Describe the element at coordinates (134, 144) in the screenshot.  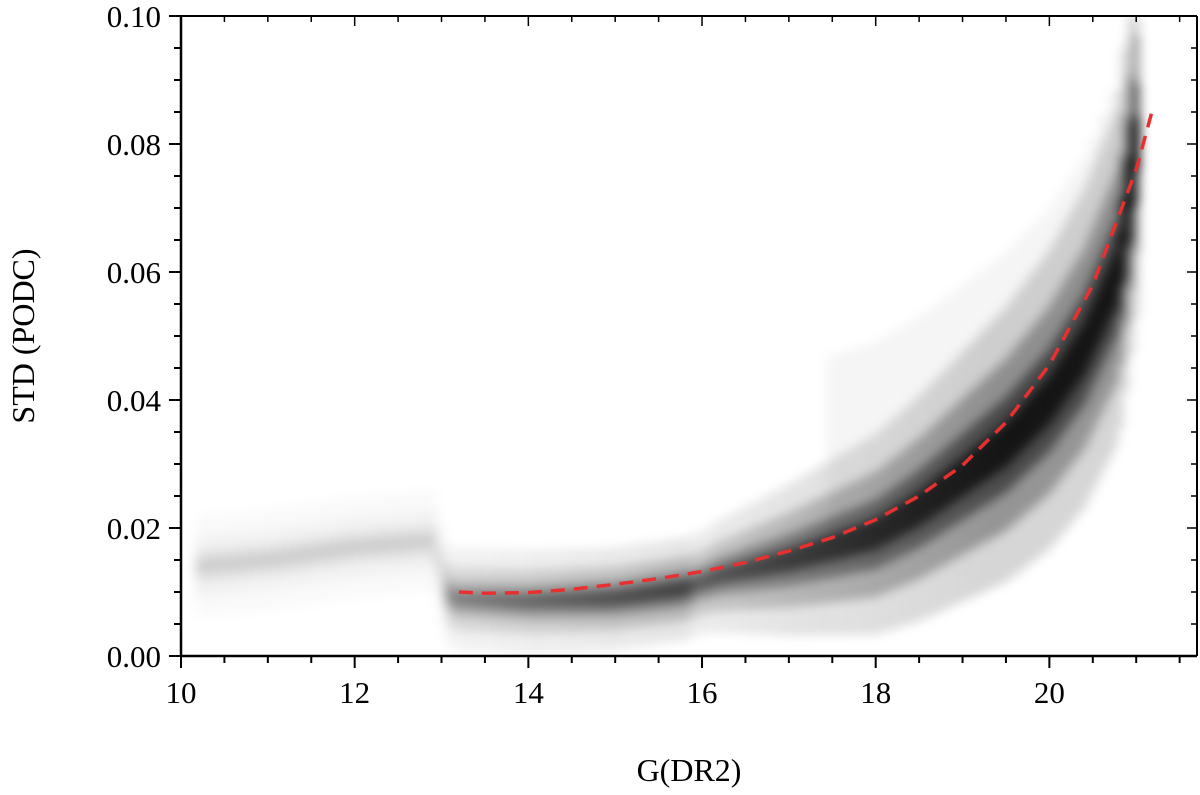
I see `y-tick-label: 0.08` at that location.